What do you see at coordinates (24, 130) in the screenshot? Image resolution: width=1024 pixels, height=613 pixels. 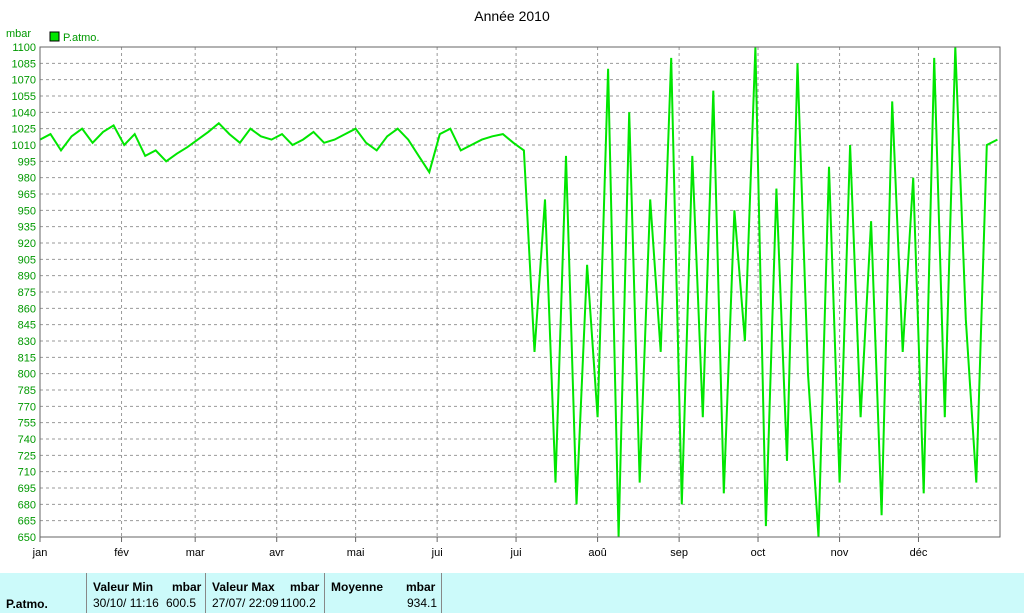 I see `y-tick-label: 1025` at bounding box center [24, 130].